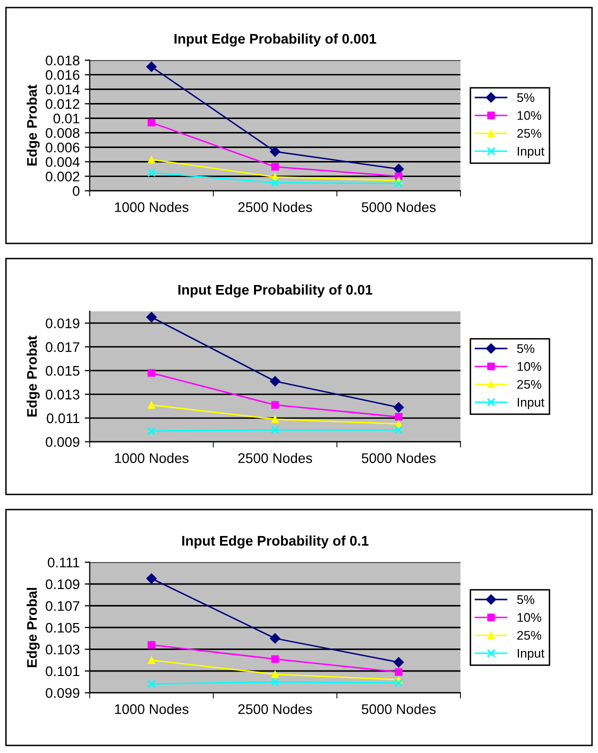 Image resolution: width=598 pixels, height=753 pixels. I want to click on y-tick-label: 0.017, so click(63, 347).